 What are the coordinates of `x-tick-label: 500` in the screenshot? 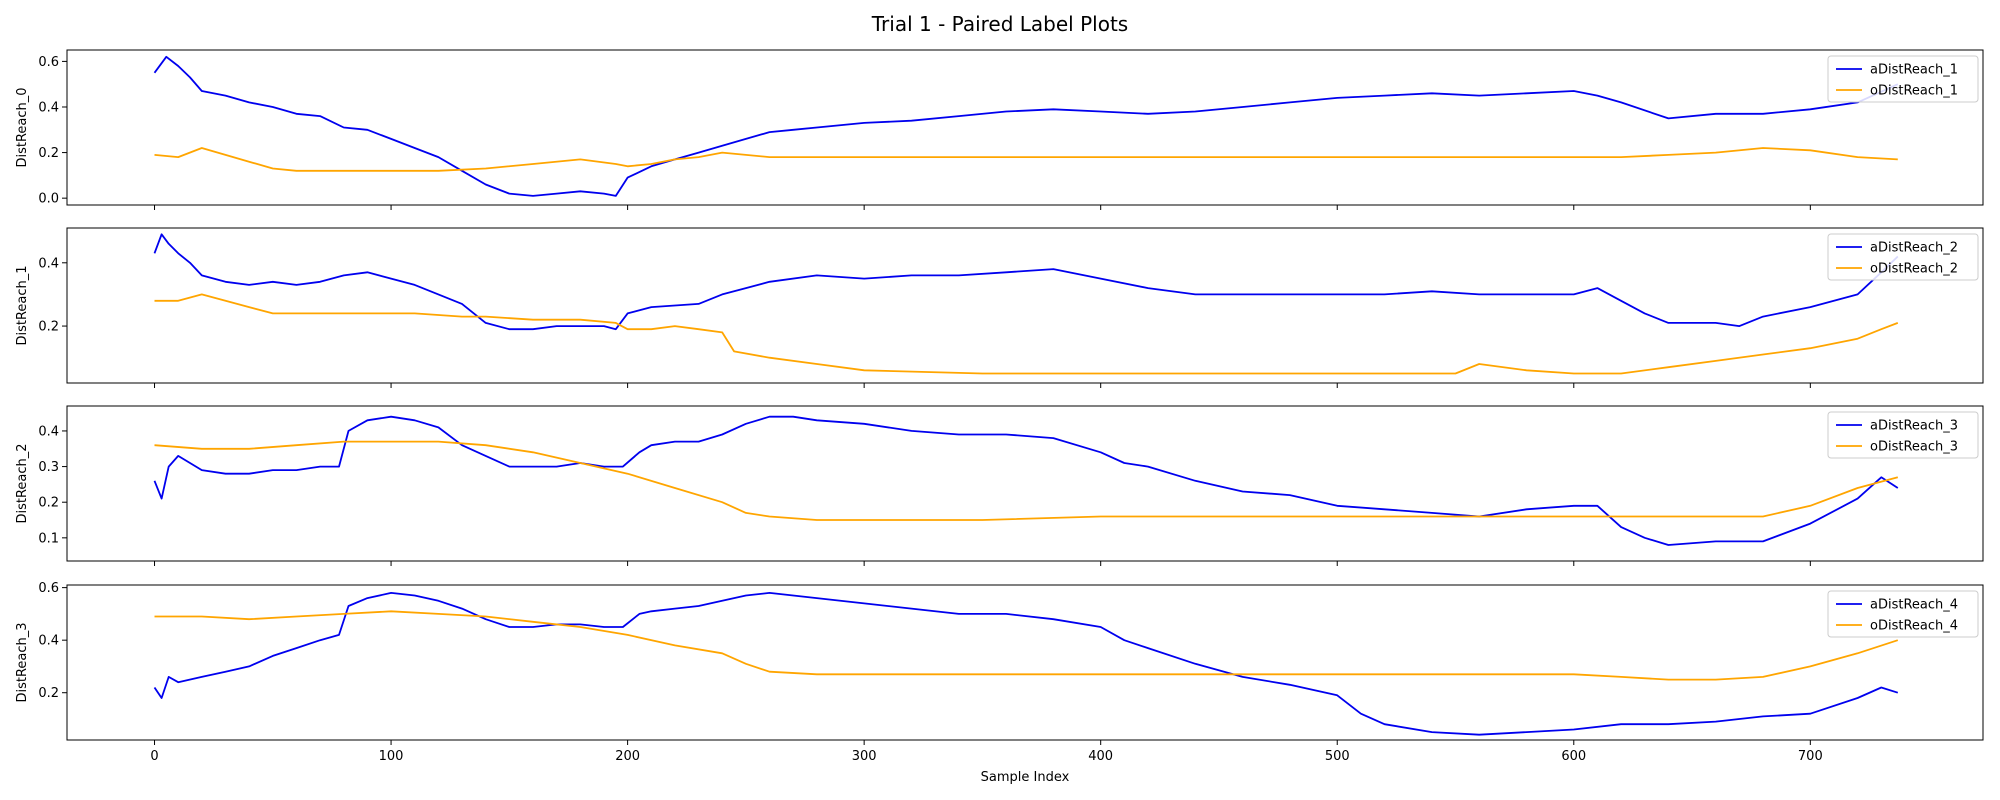 It's located at (1337, 756).